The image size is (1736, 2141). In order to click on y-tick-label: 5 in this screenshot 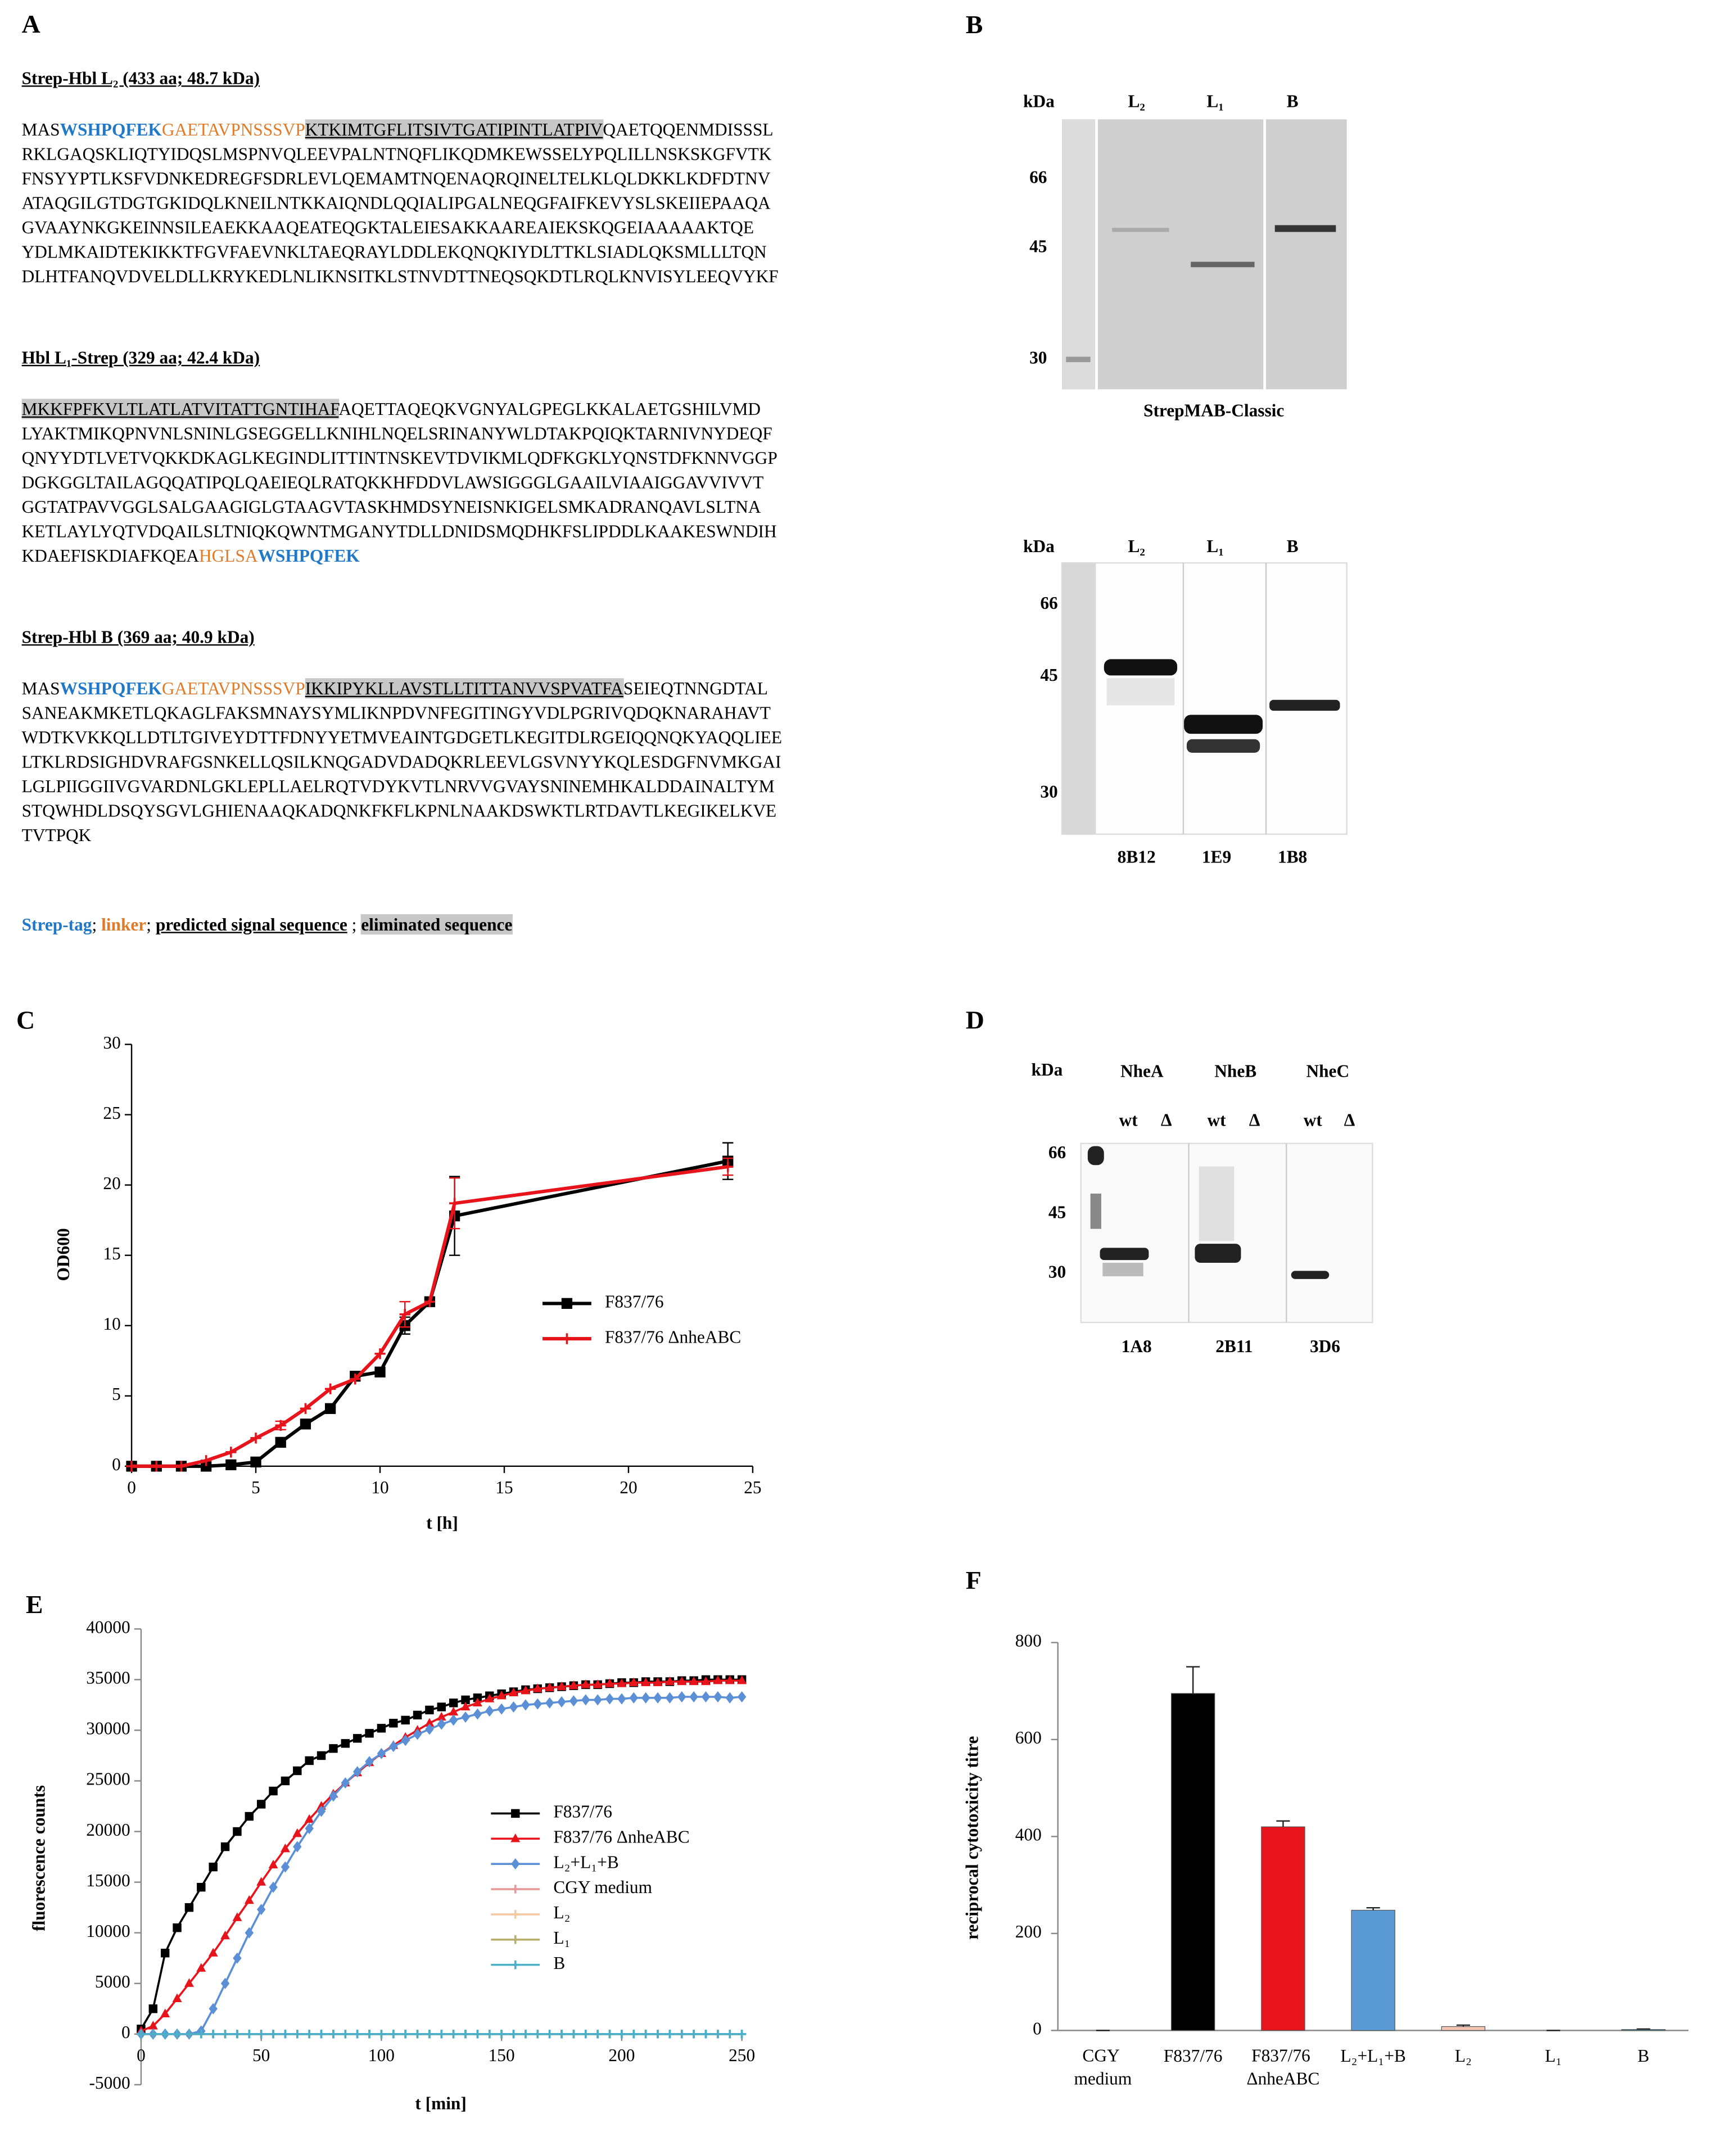, I will do `click(117, 1394)`.